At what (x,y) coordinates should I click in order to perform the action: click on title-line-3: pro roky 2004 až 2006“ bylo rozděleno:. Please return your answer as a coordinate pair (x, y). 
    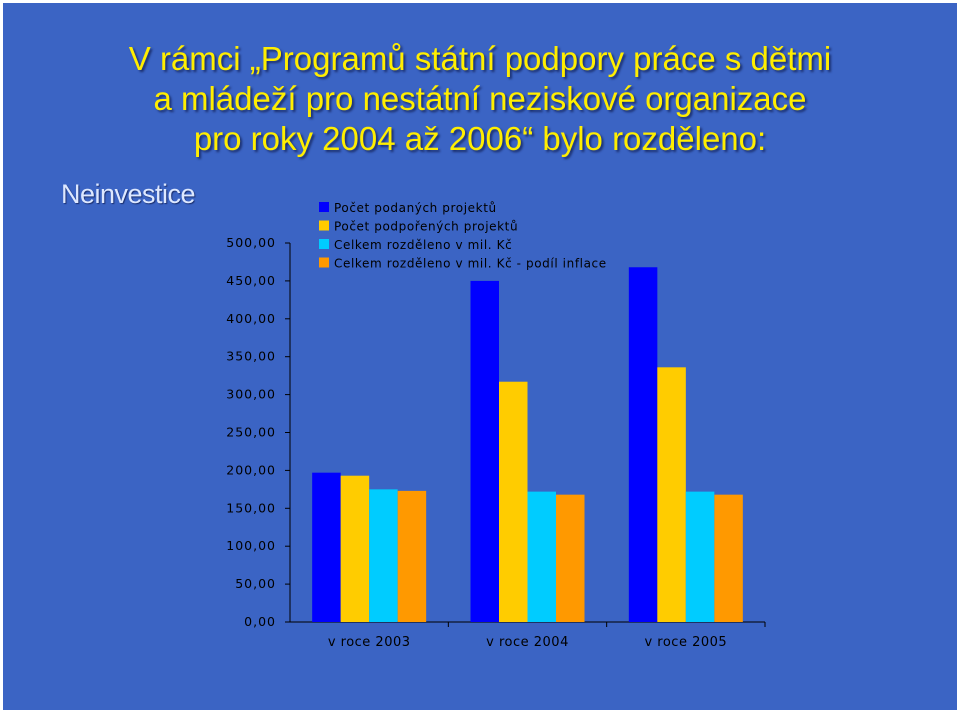
    Looking at the image, I should click on (480, 138).